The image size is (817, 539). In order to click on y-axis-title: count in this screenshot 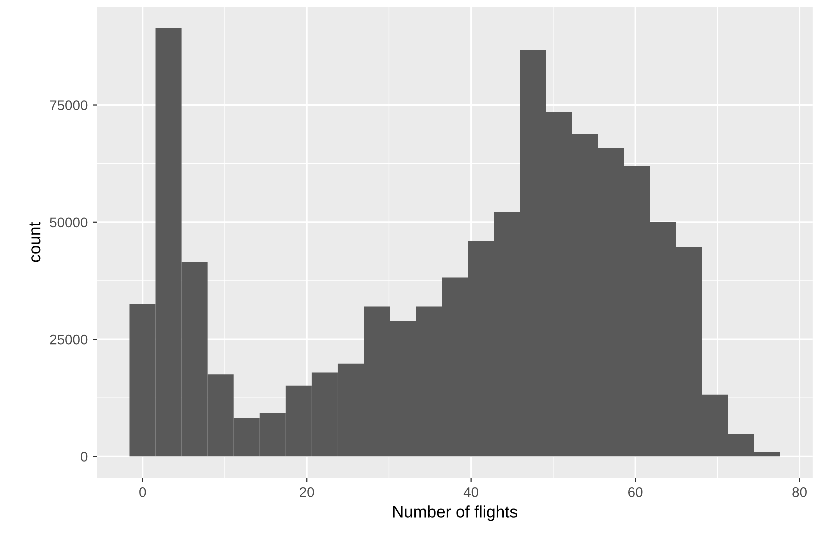, I will do `click(35, 242)`.